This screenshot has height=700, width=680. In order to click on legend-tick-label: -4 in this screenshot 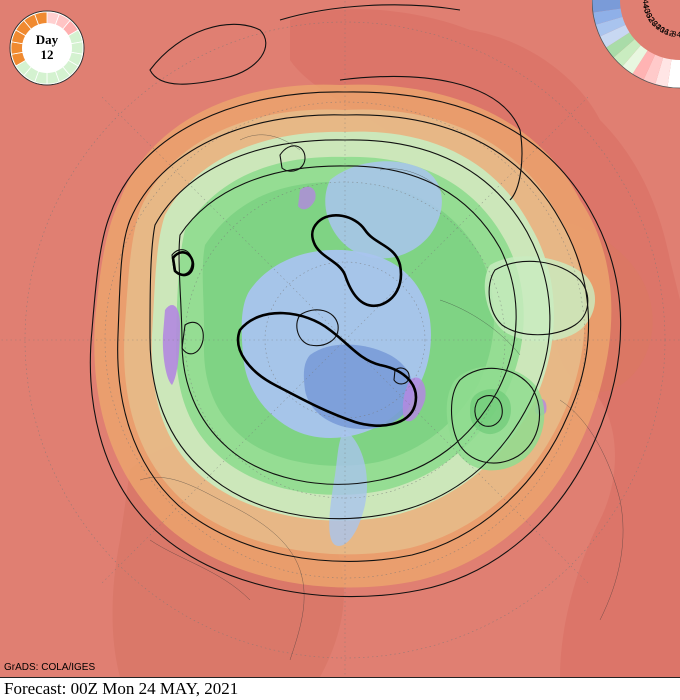, I will do `click(677, 35)`.